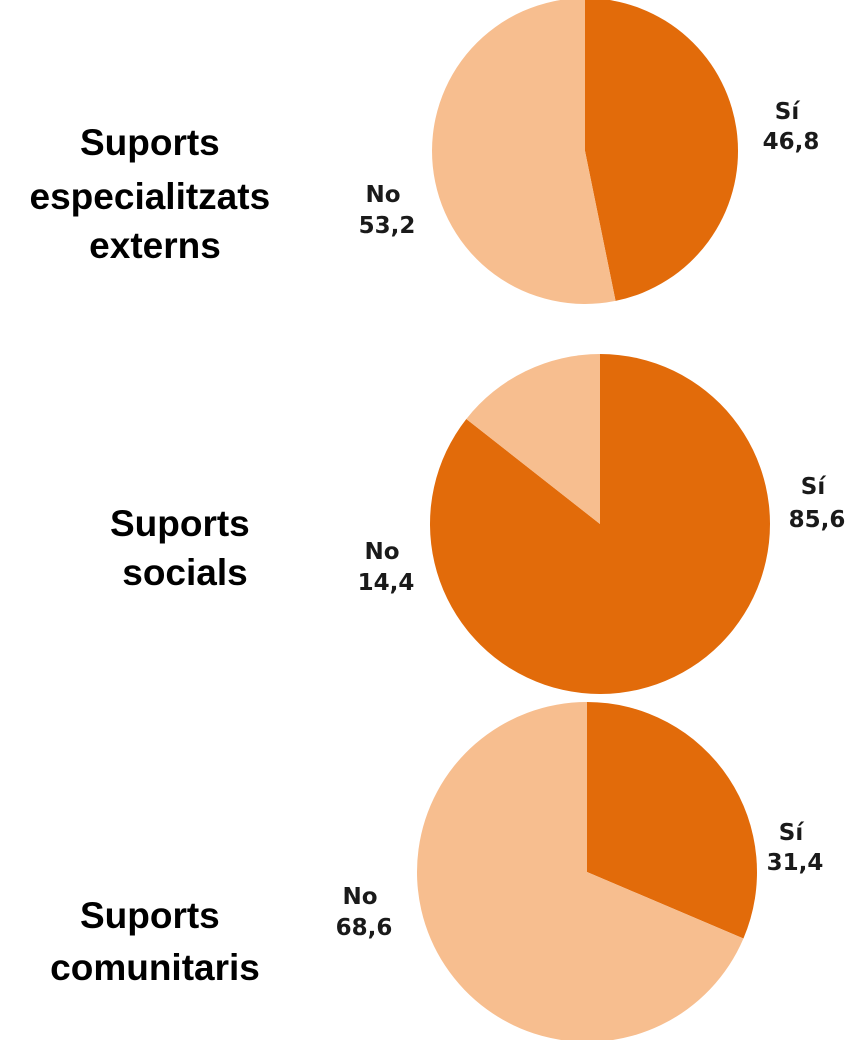 The image size is (852, 1040). I want to click on chart-title-socials: Suports socials, so click(185, 548).